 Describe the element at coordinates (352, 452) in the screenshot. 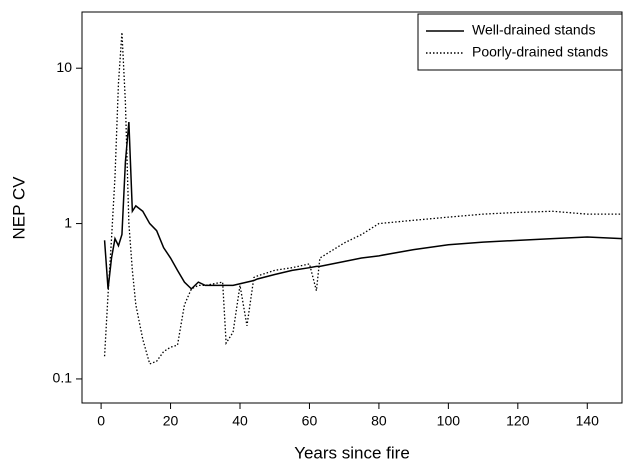

I see `x-axis-title: Years since fire` at that location.